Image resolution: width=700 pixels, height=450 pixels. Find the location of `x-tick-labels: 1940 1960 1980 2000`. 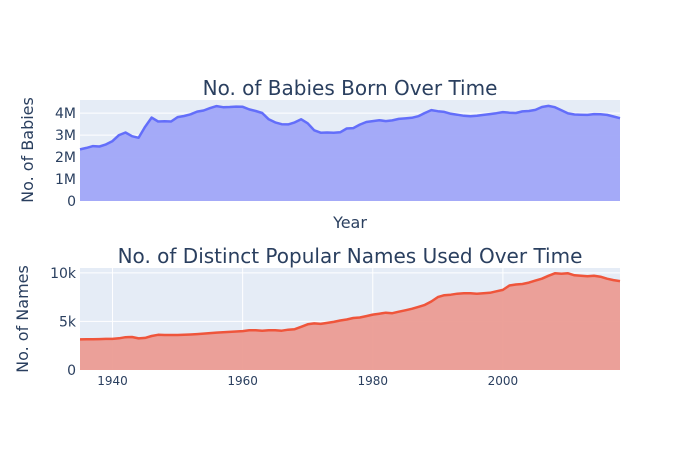

x-tick-labels: 1940 1960 1980 2000 is located at coordinates (307, 381).